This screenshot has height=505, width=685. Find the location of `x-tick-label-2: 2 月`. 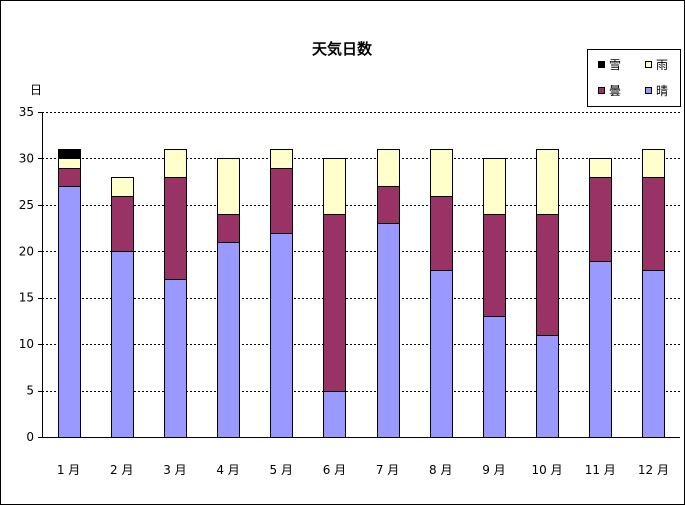

x-tick-label-2: 2 月 is located at coordinates (121, 470).